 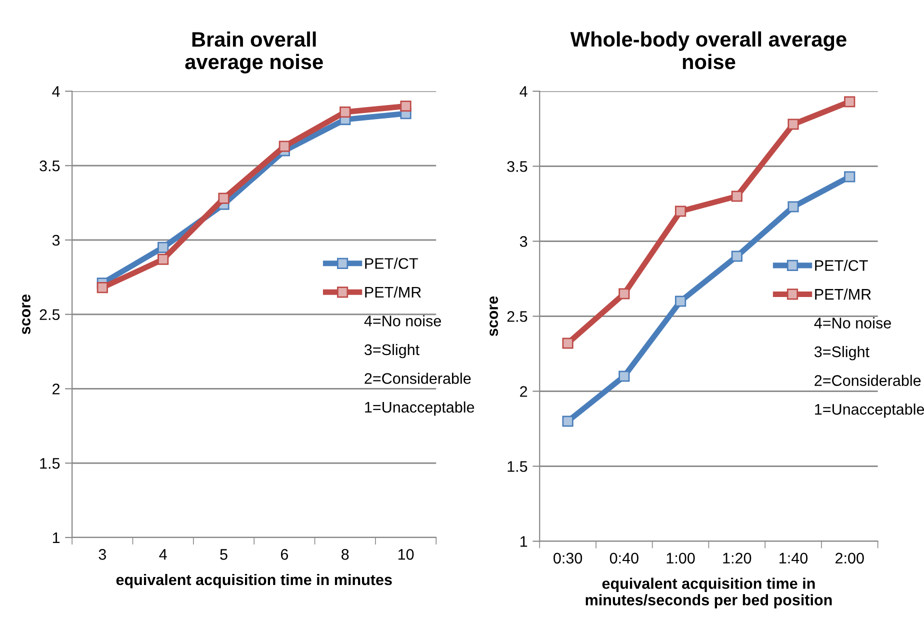 What do you see at coordinates (624, 558) in the screenshot?
I see `x-tick-label: 0:40` at bounding box center [624, 558].